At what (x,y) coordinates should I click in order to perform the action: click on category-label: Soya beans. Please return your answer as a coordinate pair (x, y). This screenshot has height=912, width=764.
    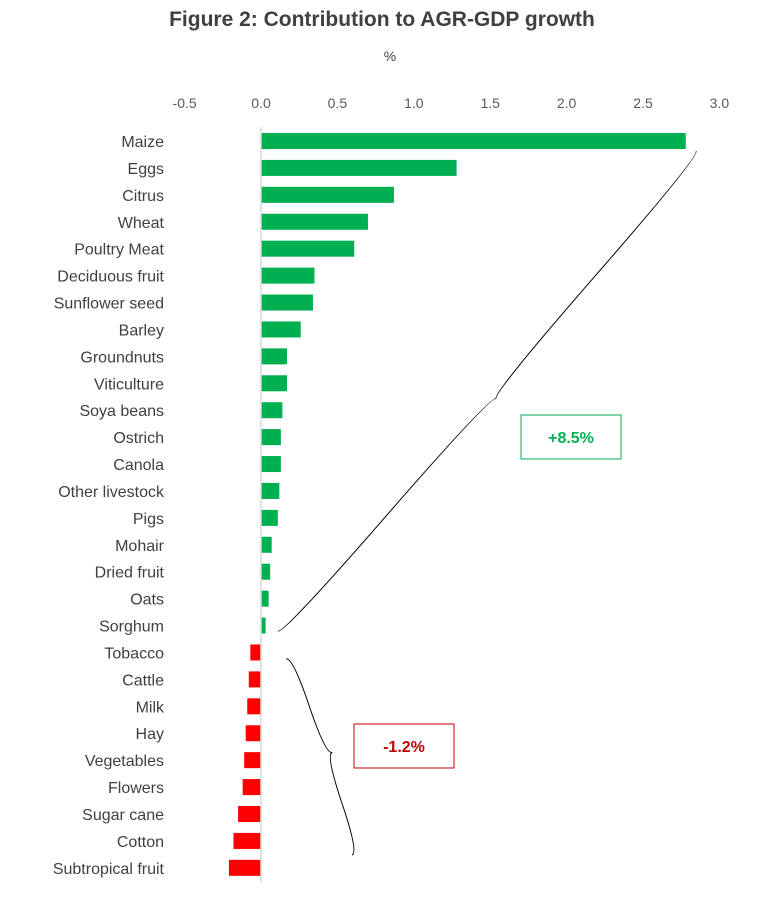
    Looking at the image, I should click on (121, 411).